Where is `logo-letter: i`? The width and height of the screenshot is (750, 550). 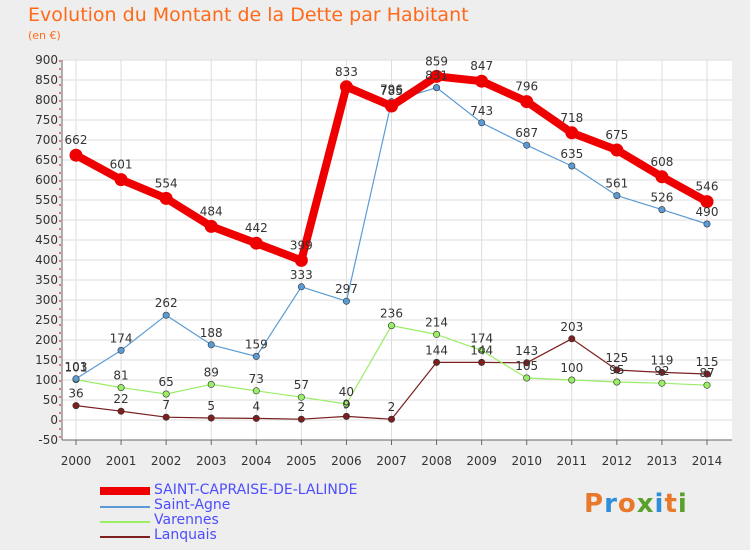
logo-letter: i is located at coordinates (682, 504).